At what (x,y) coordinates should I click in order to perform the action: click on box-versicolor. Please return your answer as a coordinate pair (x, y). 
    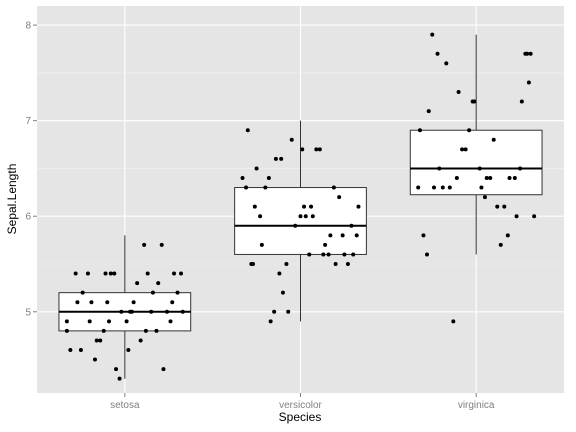
    Looking at the image, I should click on (300, 221).